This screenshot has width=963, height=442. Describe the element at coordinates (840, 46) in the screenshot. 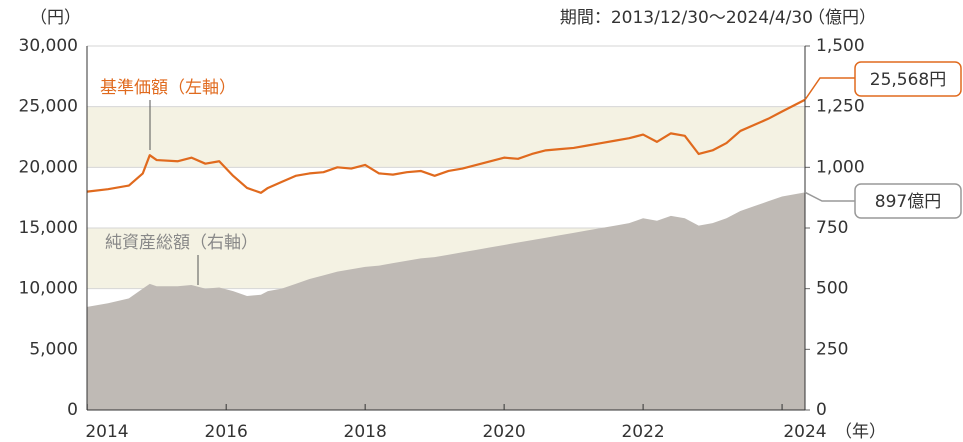

I see `y2-tick-label: 1,500` at that location.